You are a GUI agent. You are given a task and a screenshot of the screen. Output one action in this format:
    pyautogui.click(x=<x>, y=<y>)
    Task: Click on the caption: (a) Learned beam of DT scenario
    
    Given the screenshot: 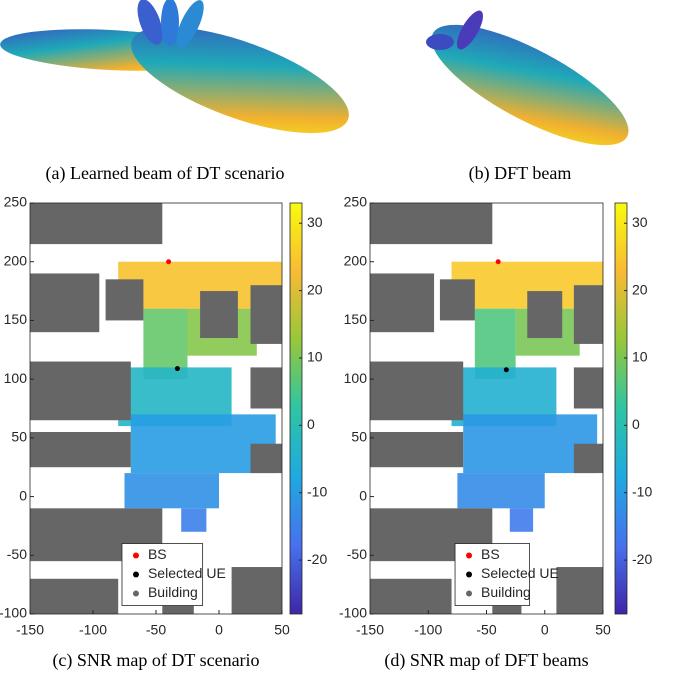 What is the action you would take?
    pyautogui.click(x=164, y=173)
    